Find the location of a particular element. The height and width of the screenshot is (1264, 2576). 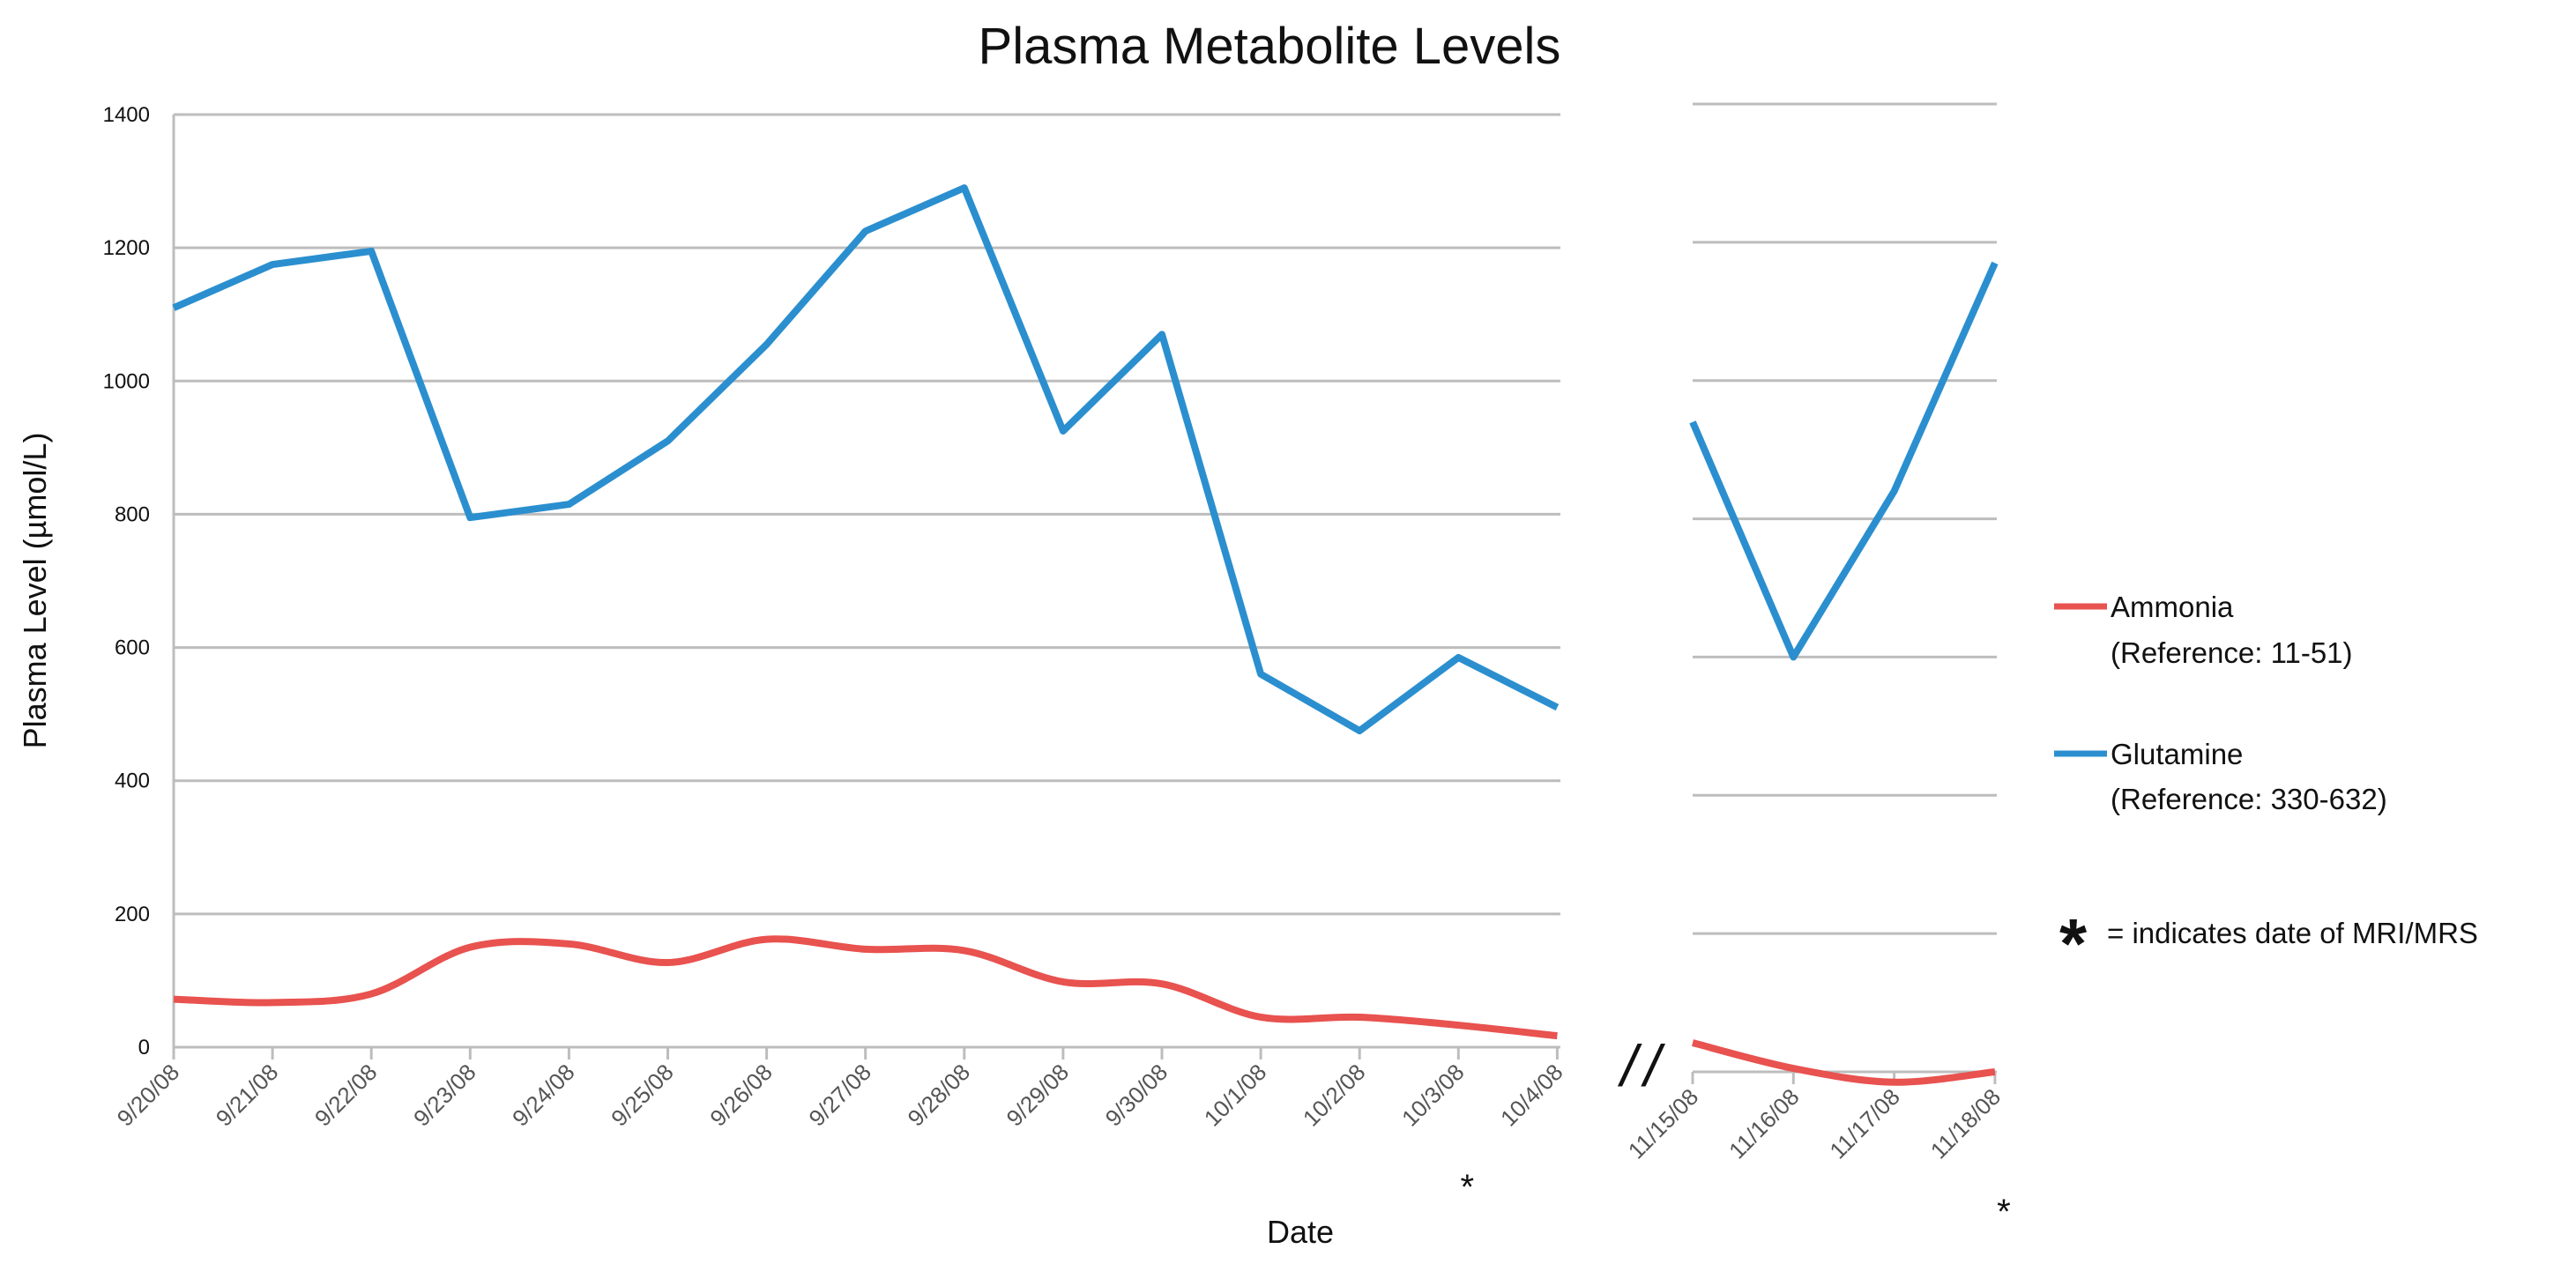

x-tick-label: 10/3/08 is located at coordinates (1433, 1095).